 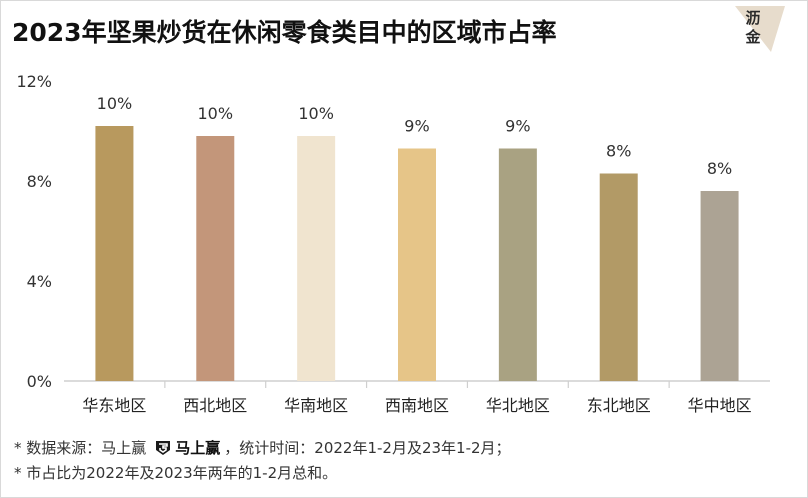 What do you see at coordinates (753, 18) in the screenshot?
I see `logo-char-1: 沥` at bounding box center [753, 18].